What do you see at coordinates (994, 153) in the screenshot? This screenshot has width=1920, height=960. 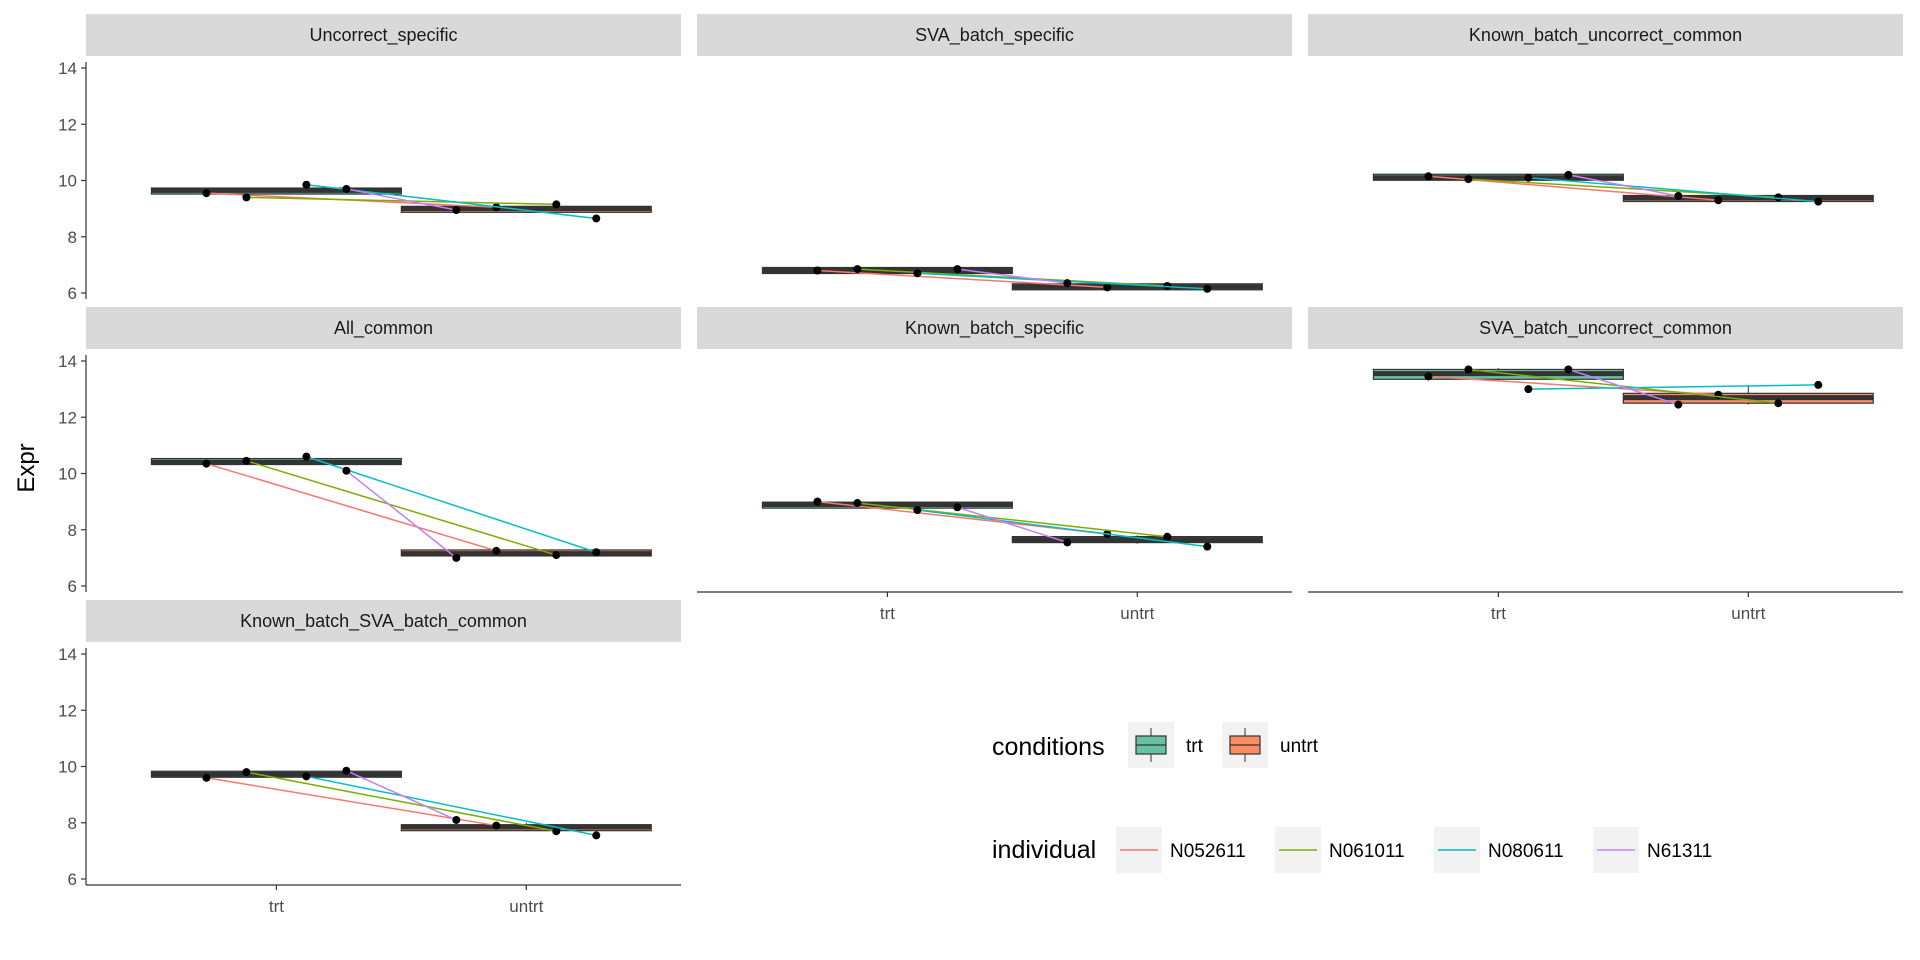 I see `facet-panel: SVA_batch_specific` at bounding box center [994, 153].